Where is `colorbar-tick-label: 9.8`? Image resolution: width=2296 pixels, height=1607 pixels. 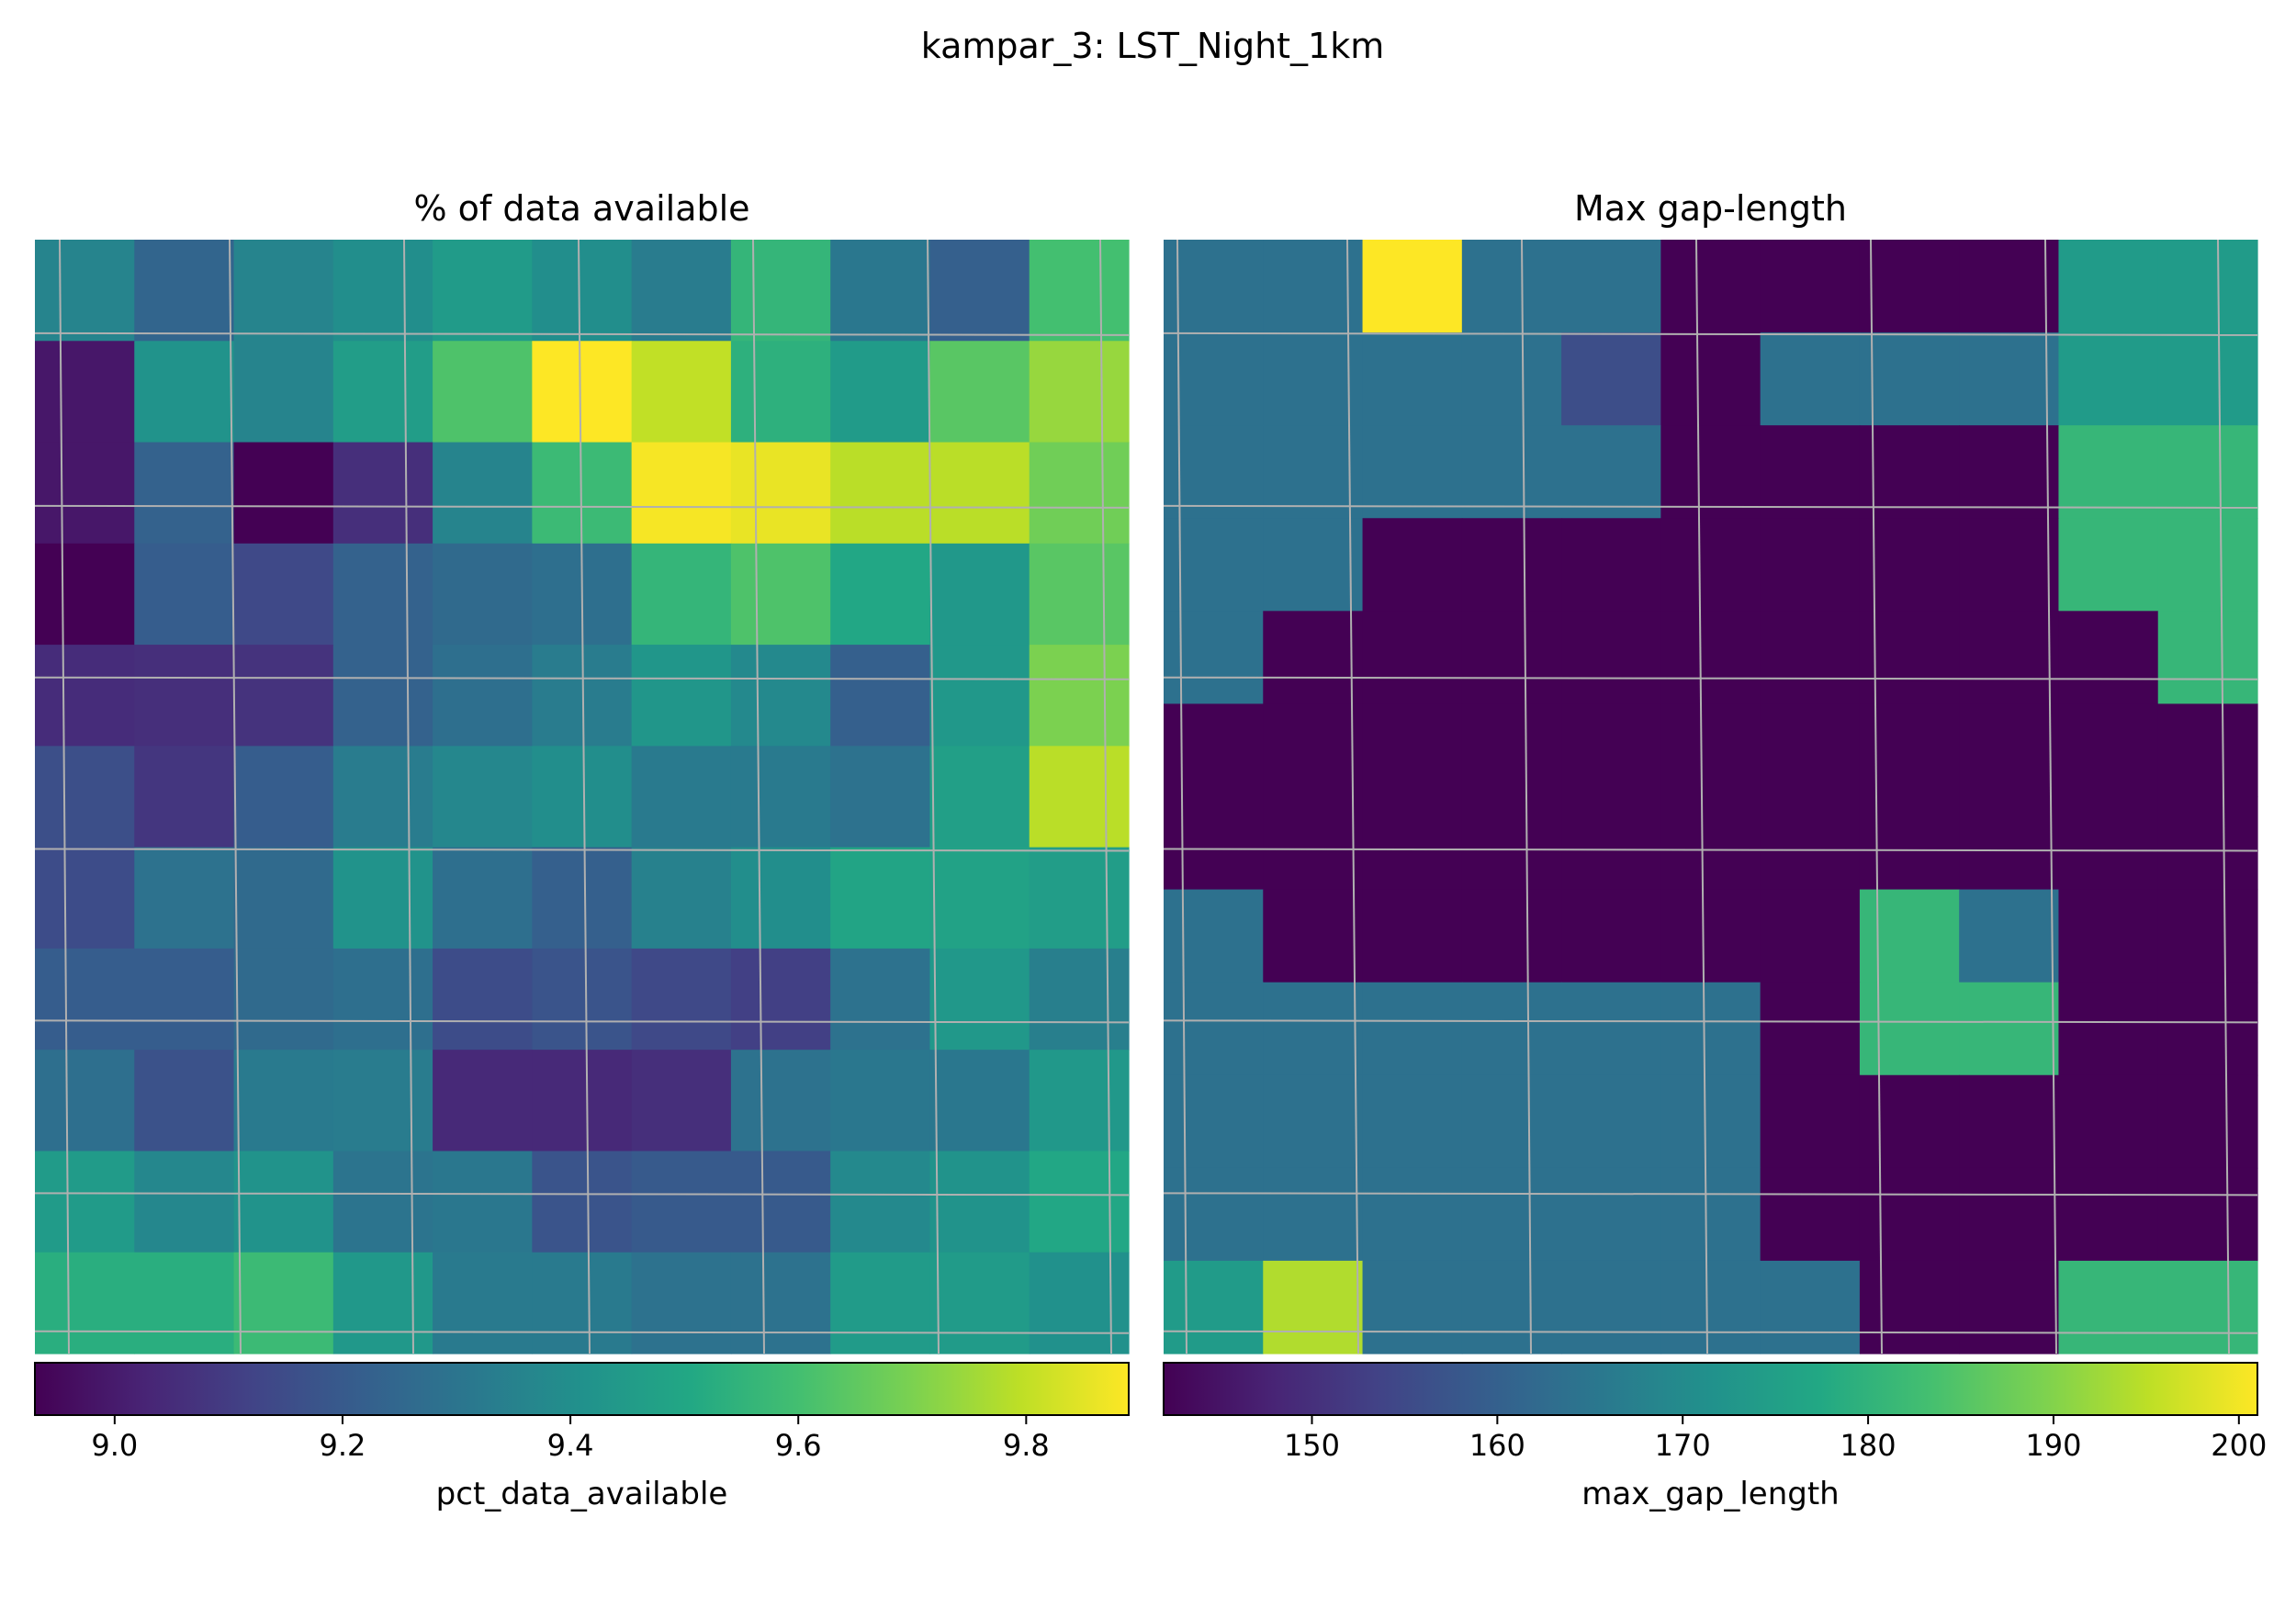
colorbar-tick-label: 9.8 is located at coordinates (1026, 1445).